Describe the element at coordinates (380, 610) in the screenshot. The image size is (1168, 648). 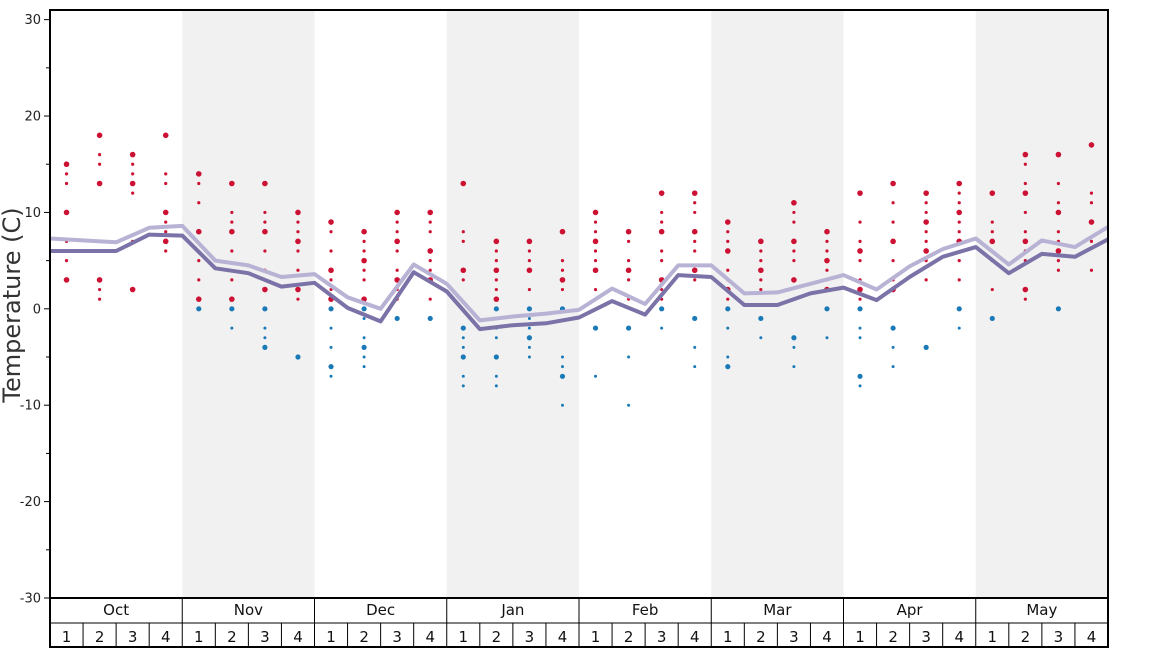
I see `month-label-dec: Dec` at that location.